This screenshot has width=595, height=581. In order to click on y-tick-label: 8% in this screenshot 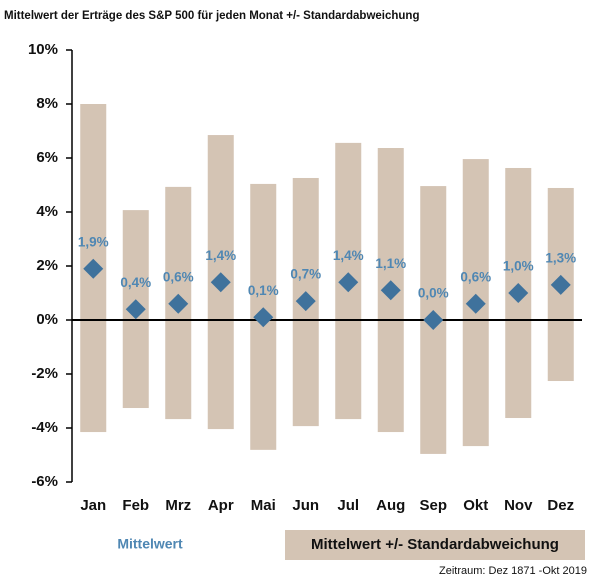, I will do `click(47, 103)`.